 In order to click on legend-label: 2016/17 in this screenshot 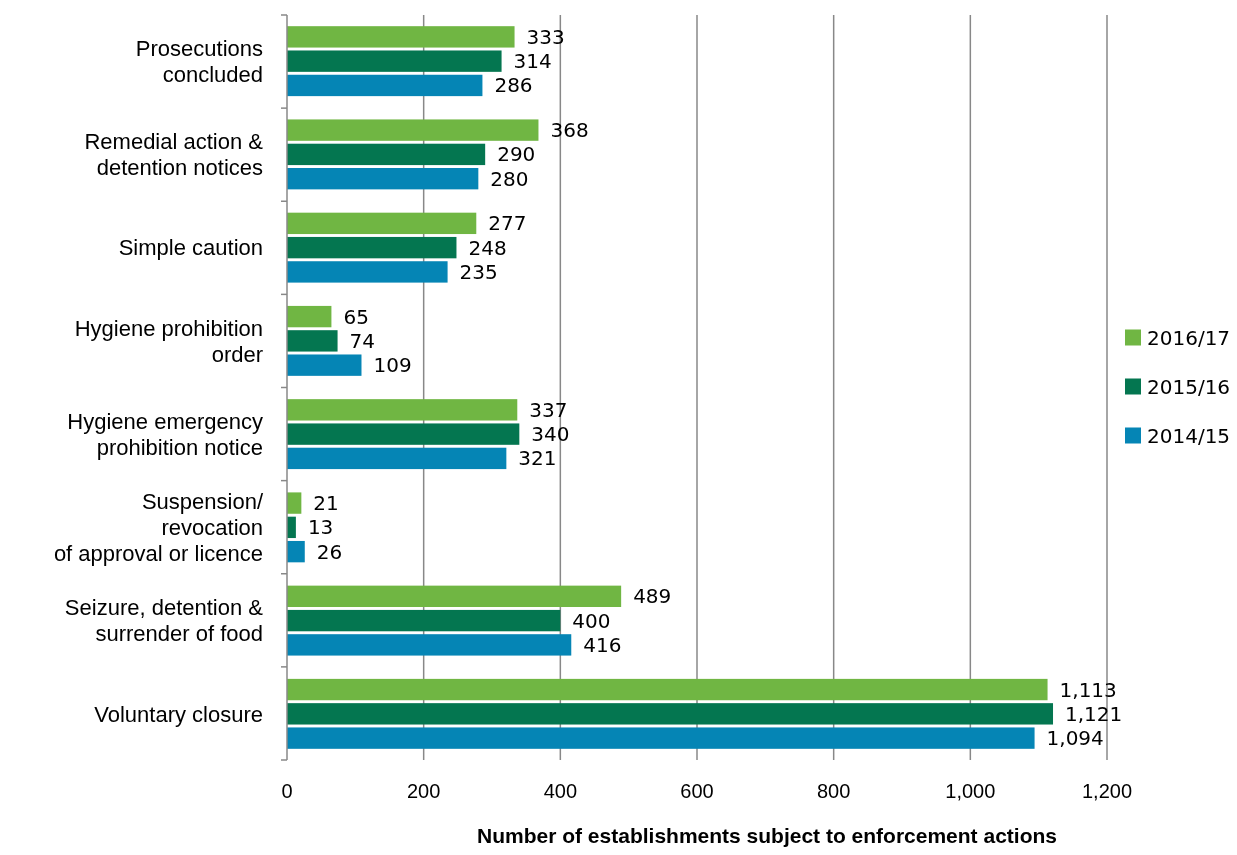, I will do `click(1189, 337)`.